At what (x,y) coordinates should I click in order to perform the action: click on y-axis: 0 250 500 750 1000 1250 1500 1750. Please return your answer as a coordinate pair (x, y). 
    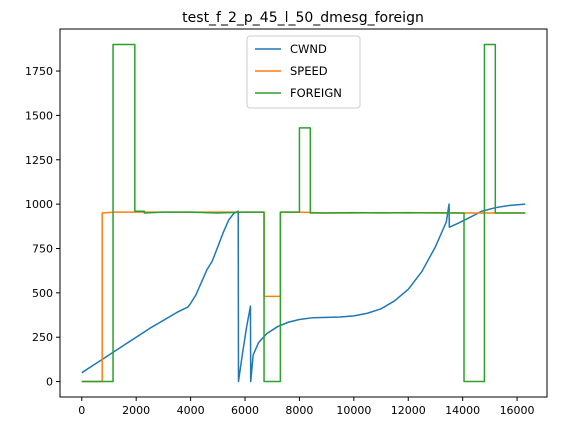
    Looking at the image, I should click on (42, 227).